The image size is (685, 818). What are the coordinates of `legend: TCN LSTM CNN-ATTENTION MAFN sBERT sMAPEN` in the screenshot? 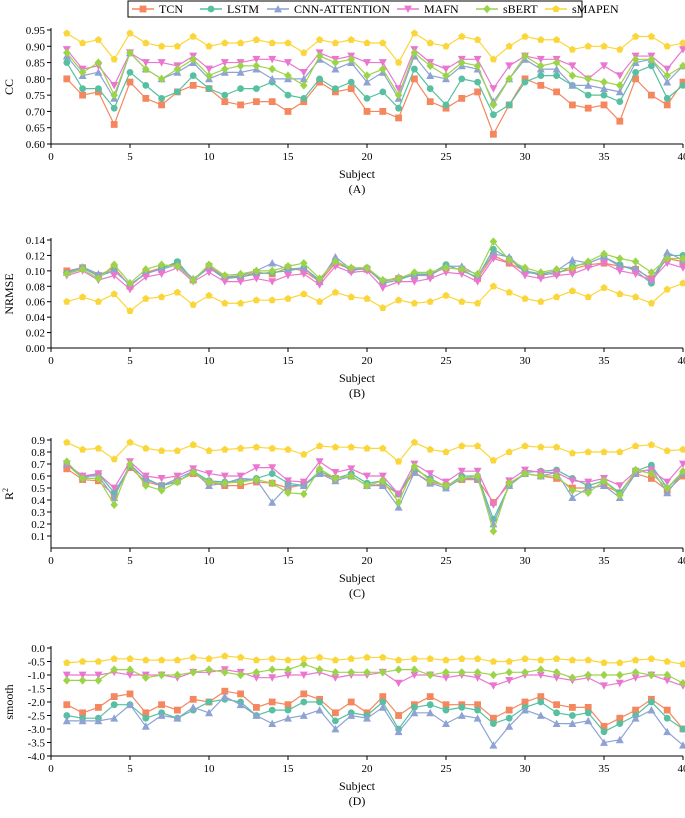 It's located at (373, 9).